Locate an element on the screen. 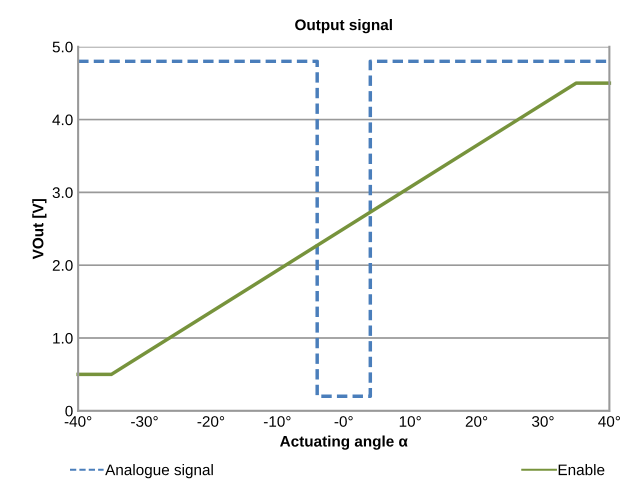 Image resolution: width=625 pixels, height=492 pixels. legend-label: Enable is located at coordinates (581, 470).